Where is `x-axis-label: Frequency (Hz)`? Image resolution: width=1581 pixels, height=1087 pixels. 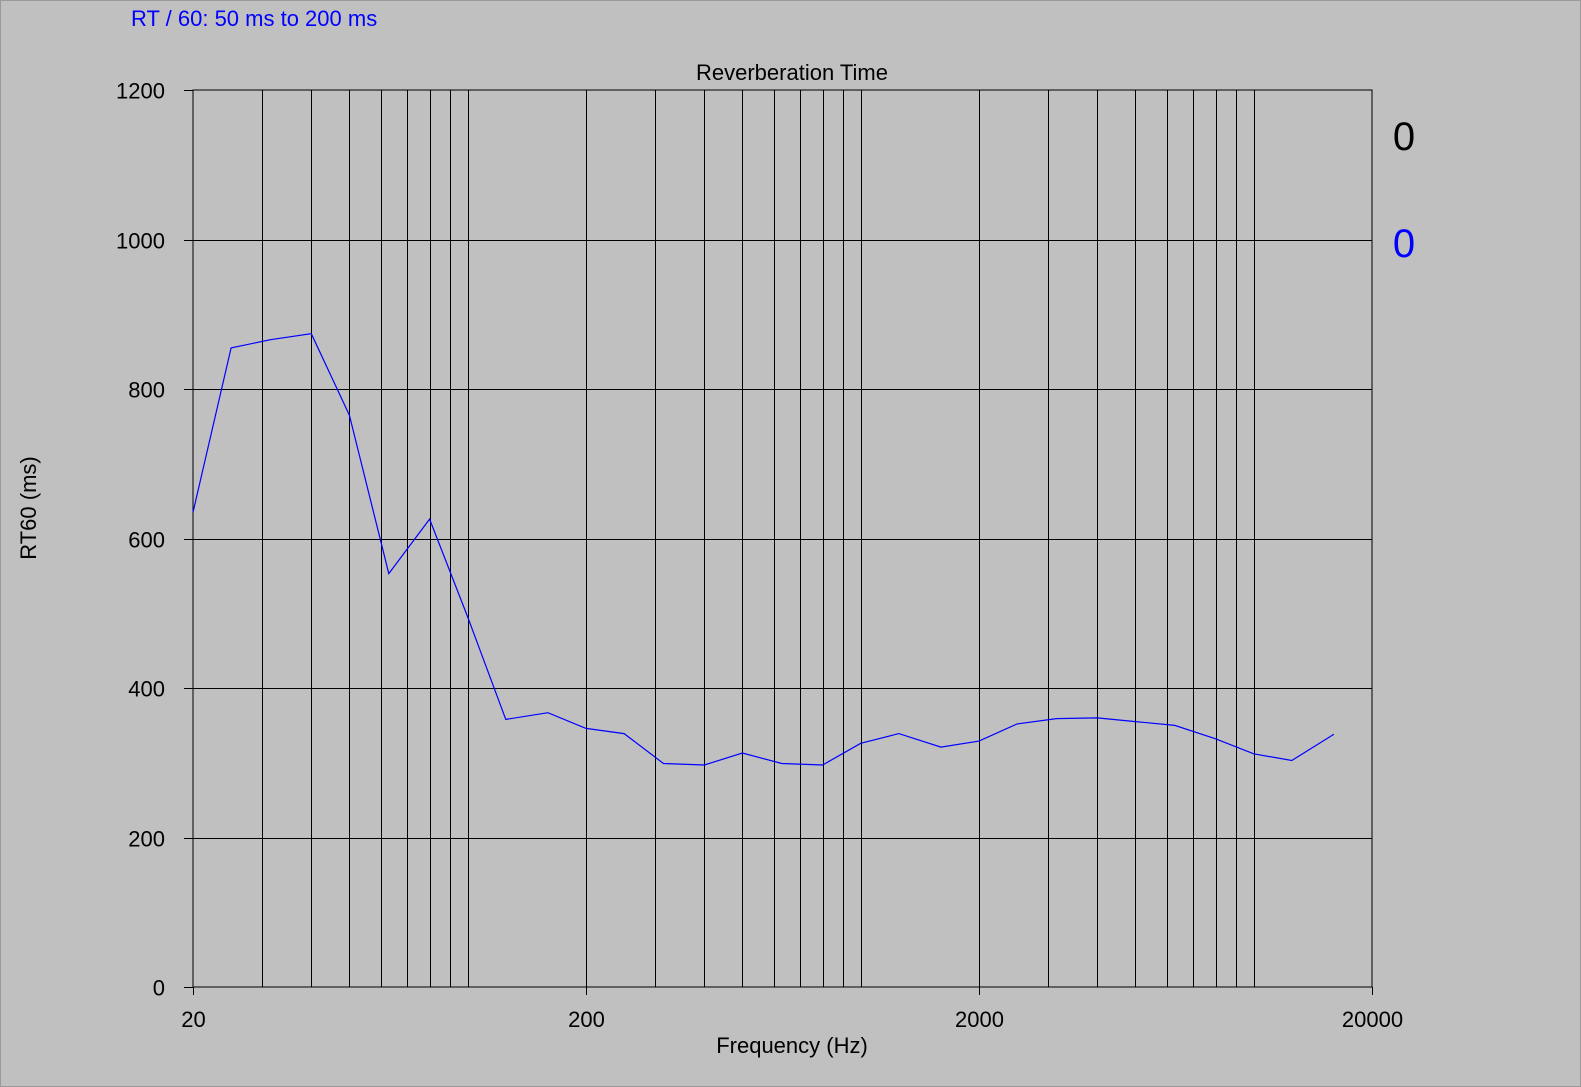 x-axis-label: Frequency (Hz) is located at coordinates (792, 1045).